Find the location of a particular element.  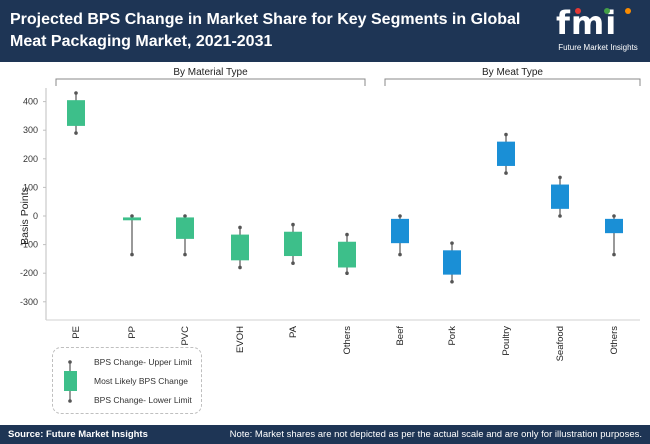

logo is located at coordinates (598, 31).